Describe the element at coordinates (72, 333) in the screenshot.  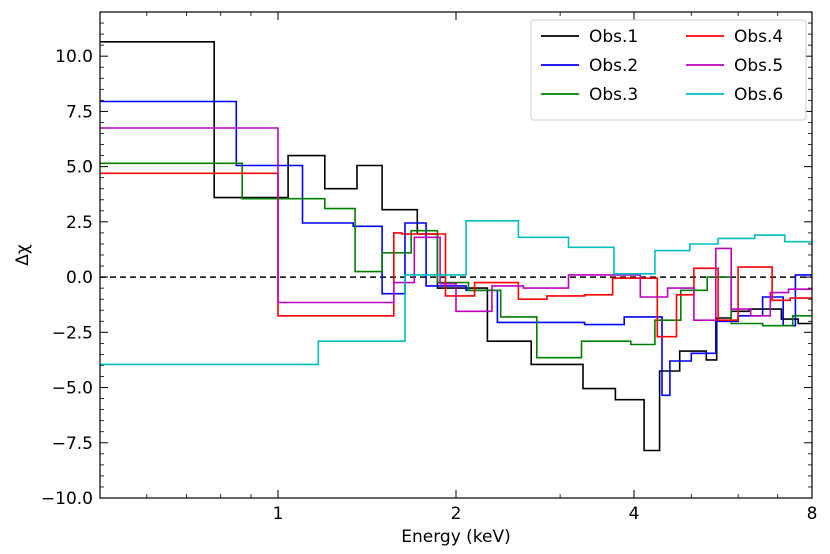
I see `y-tick-label: −2.5` at that location.